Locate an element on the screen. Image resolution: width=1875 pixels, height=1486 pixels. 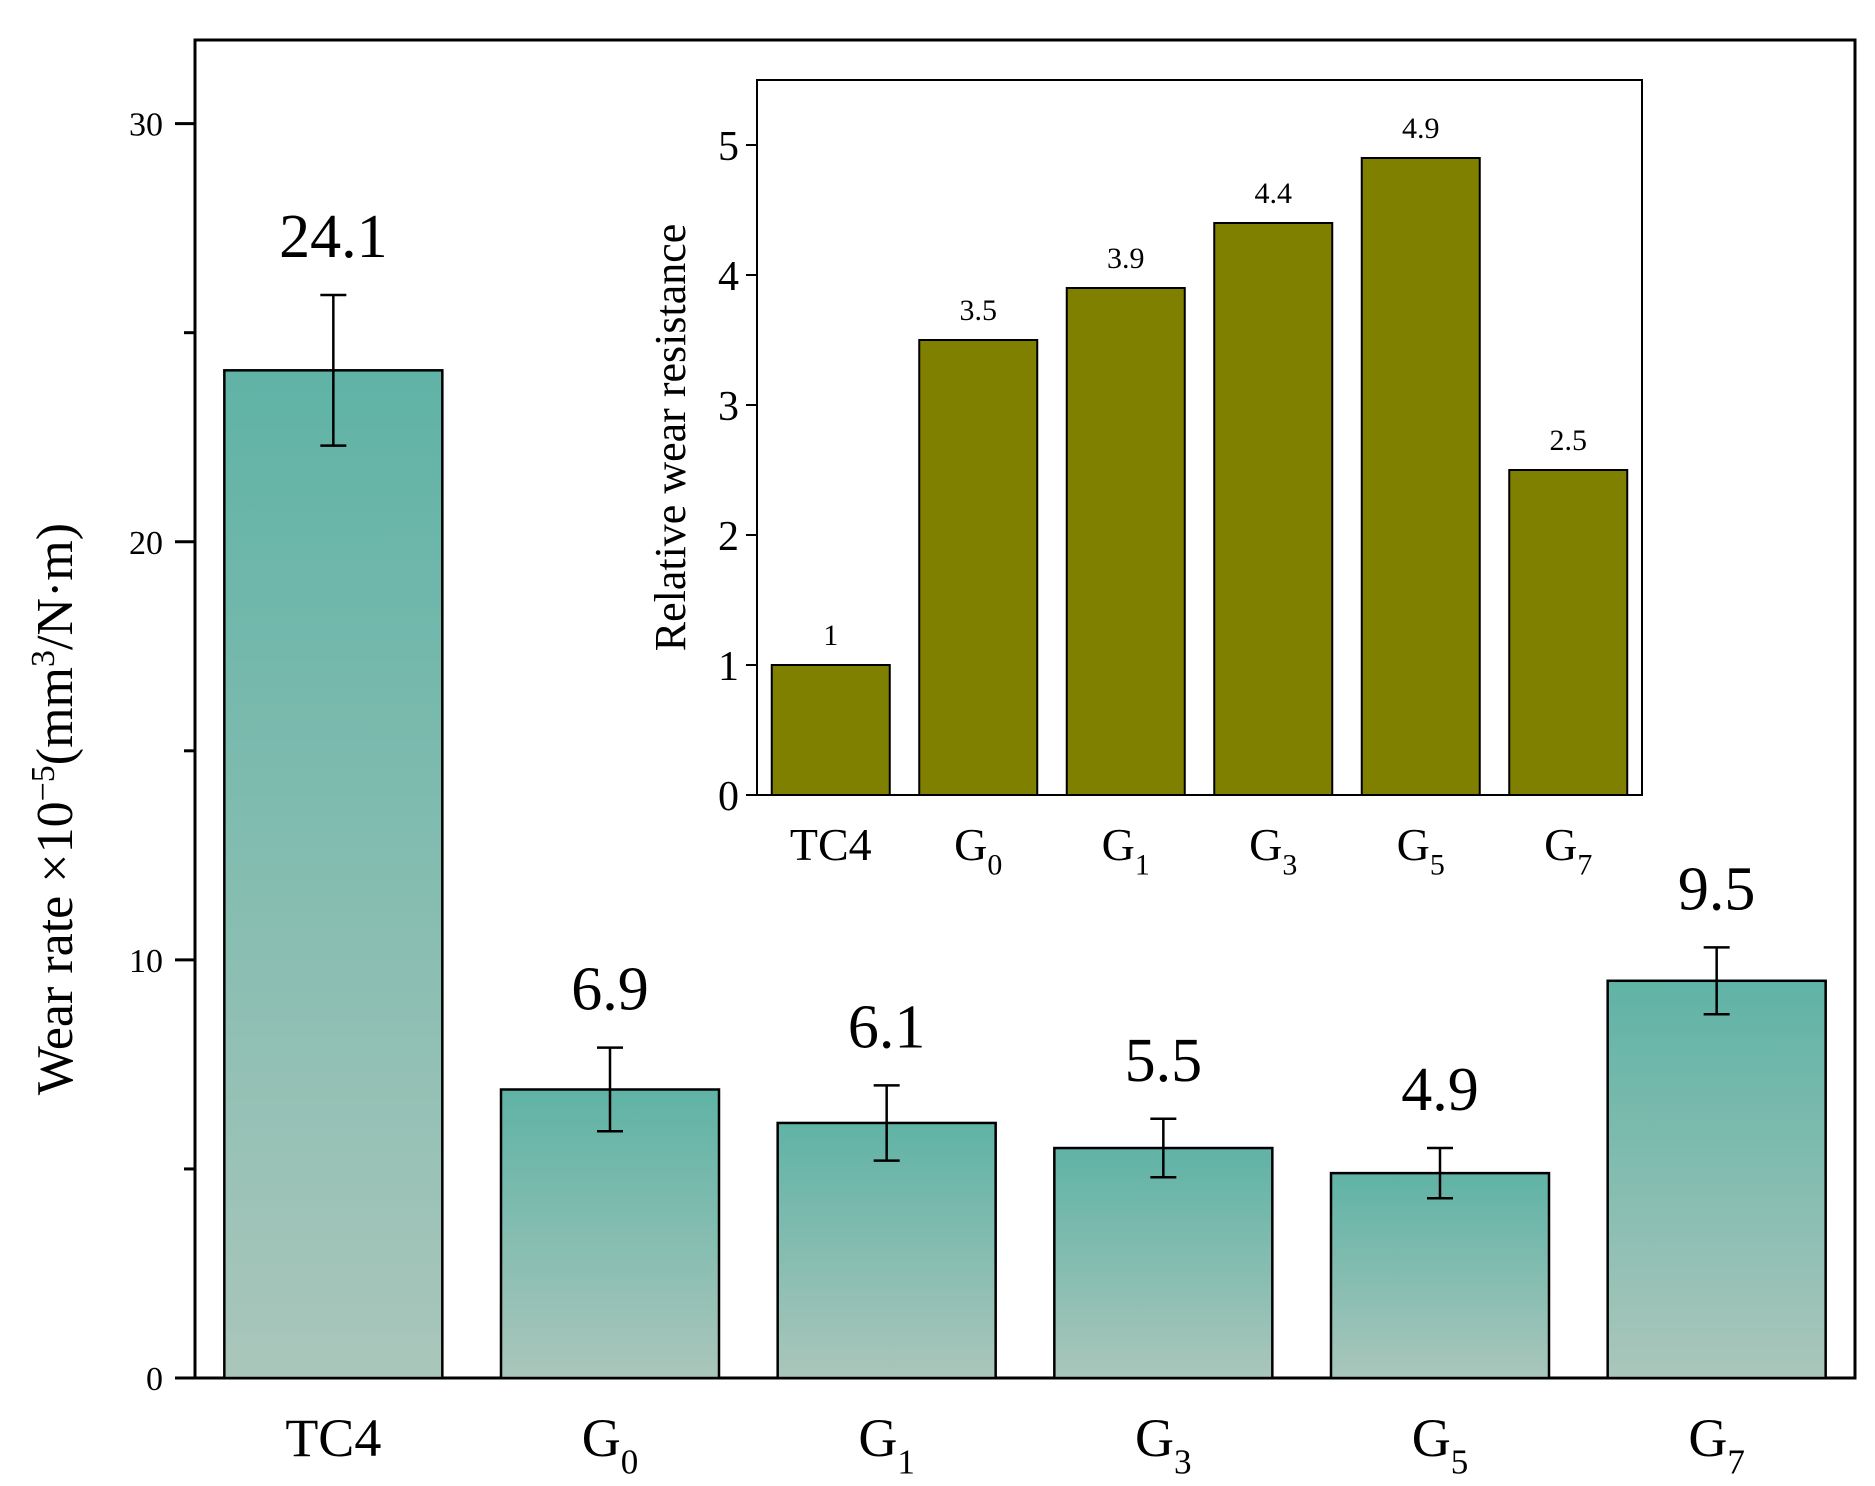
bar-value-label: 6.1 is located at coordinates (887, 1027).